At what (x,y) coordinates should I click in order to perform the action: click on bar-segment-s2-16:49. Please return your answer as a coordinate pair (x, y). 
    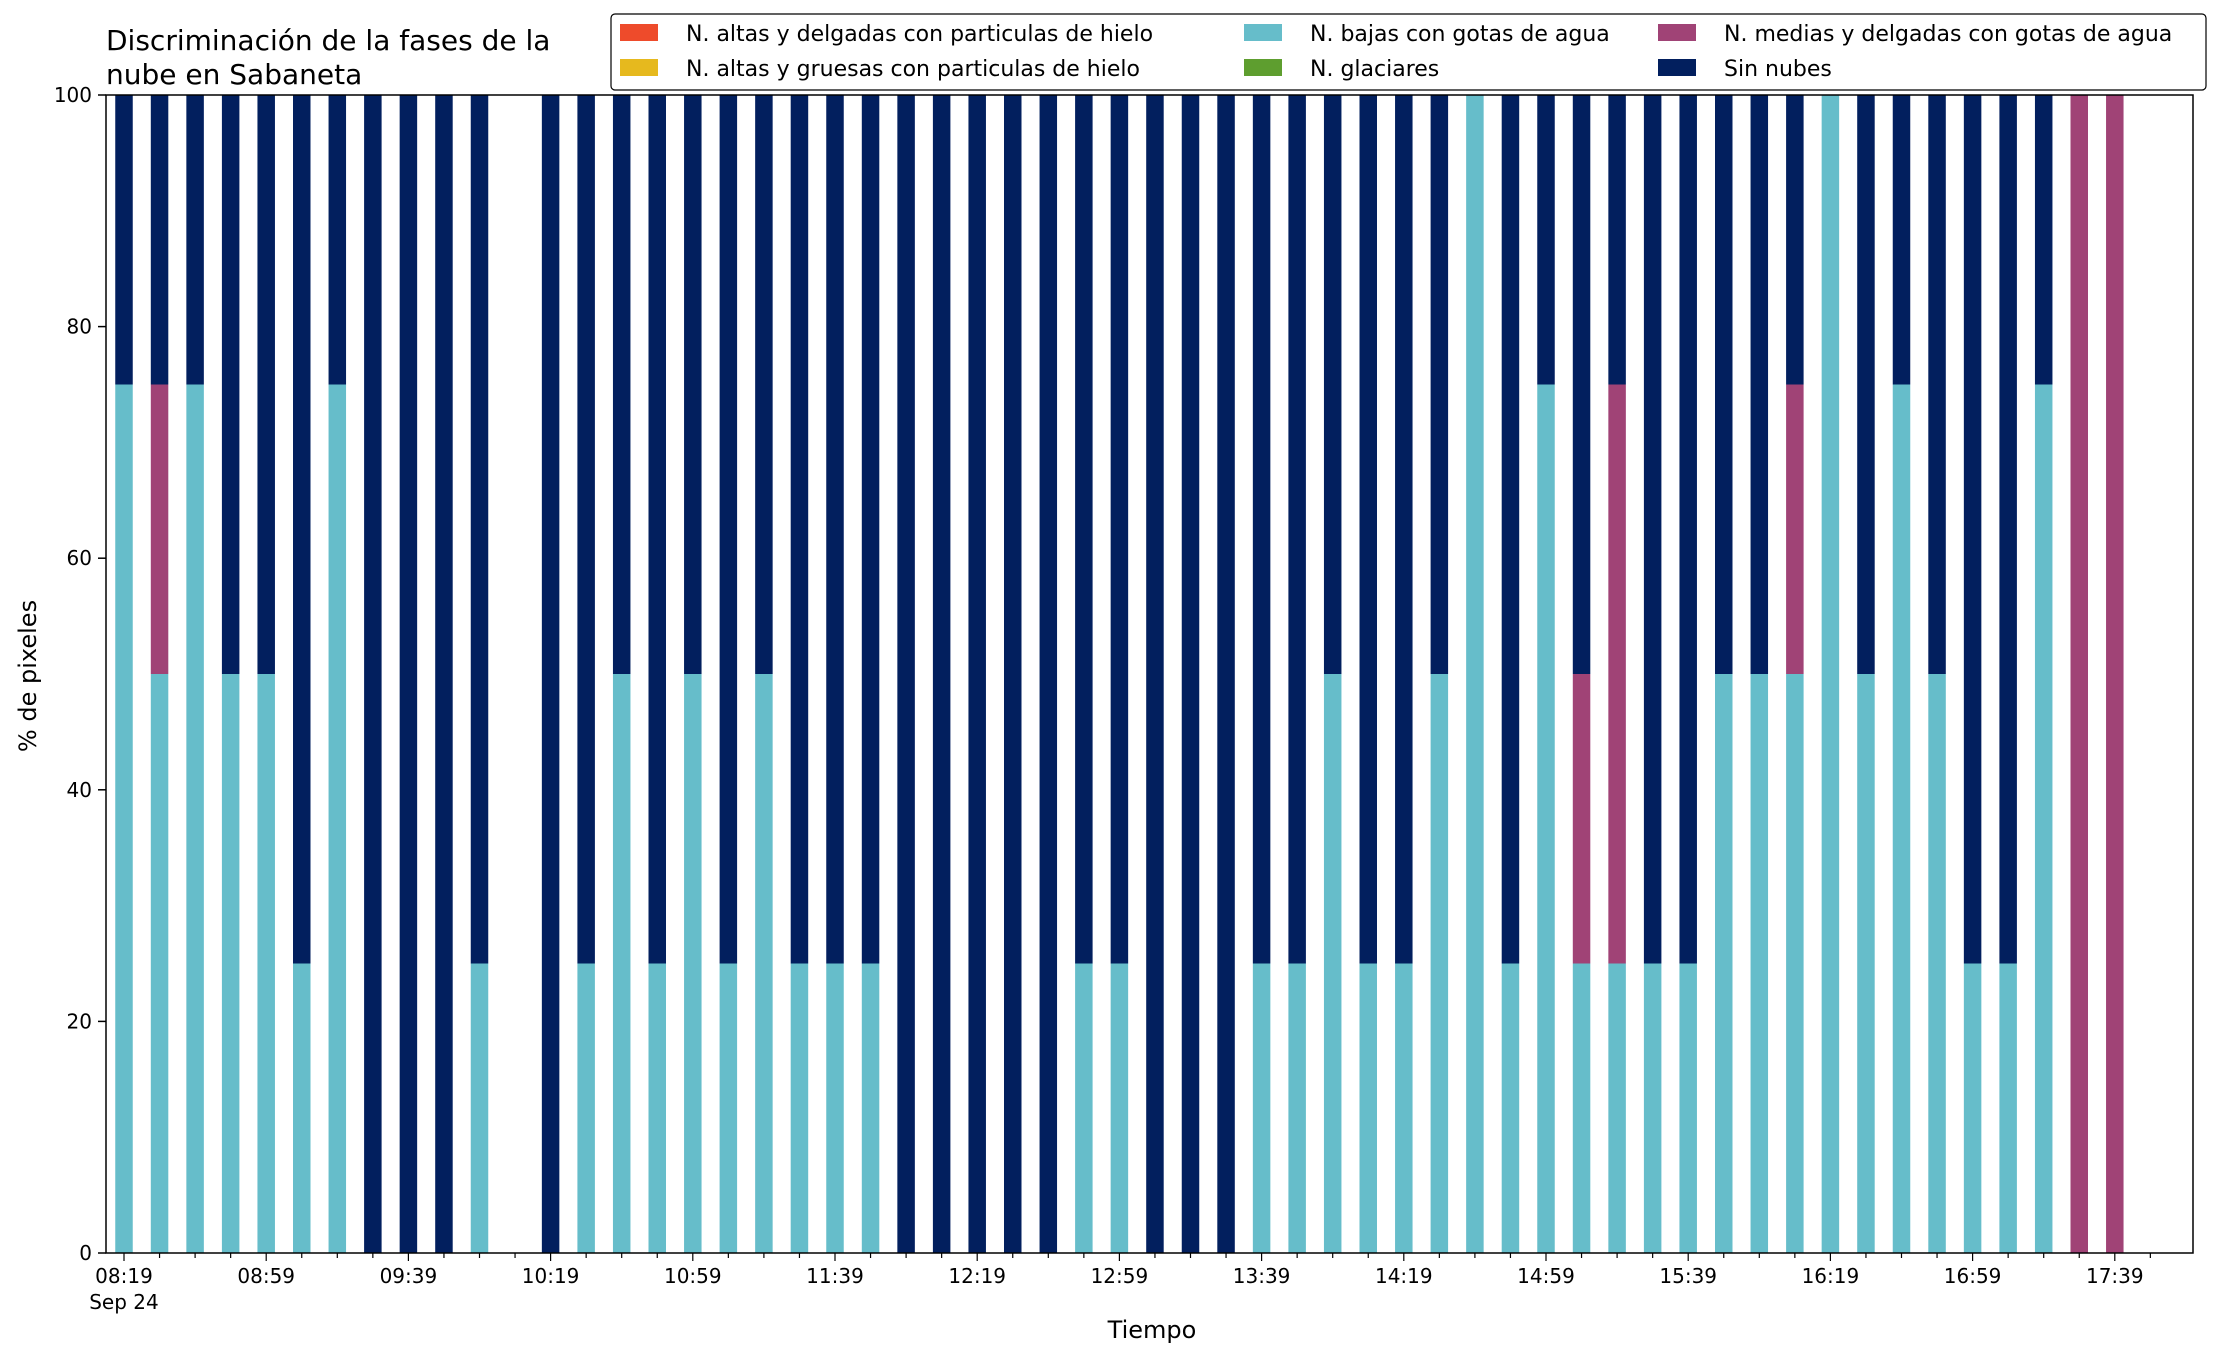
    Looking at the image, I should click on (1937, 963).